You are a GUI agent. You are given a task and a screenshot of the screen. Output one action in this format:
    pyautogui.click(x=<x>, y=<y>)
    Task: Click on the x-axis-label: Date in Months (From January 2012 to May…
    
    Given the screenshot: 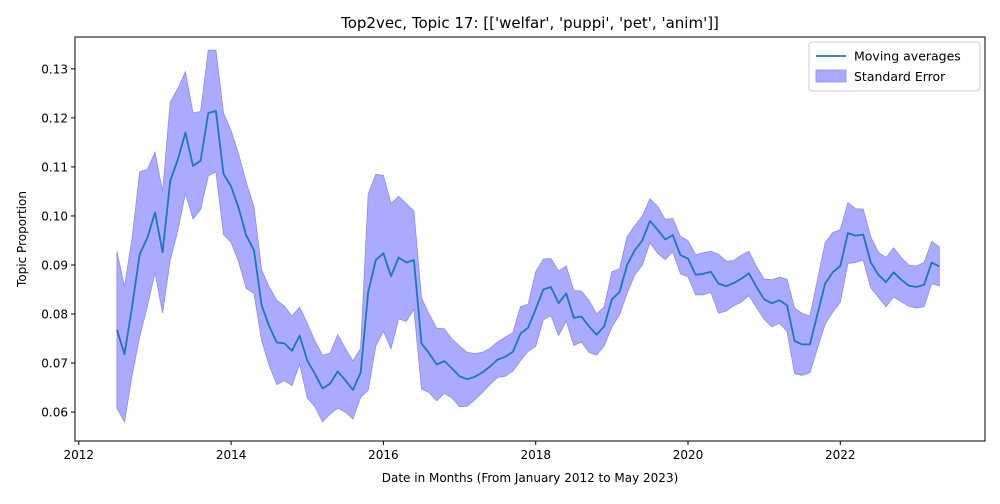 What is the action you would take?
    pyautogui.click(x=530, y=478)
    